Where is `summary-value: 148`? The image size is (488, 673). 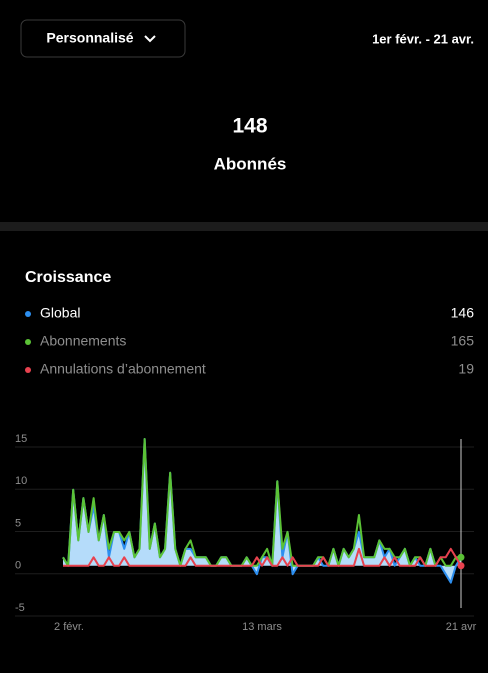 summary-value: 148 is located at coordinates (249, 126).